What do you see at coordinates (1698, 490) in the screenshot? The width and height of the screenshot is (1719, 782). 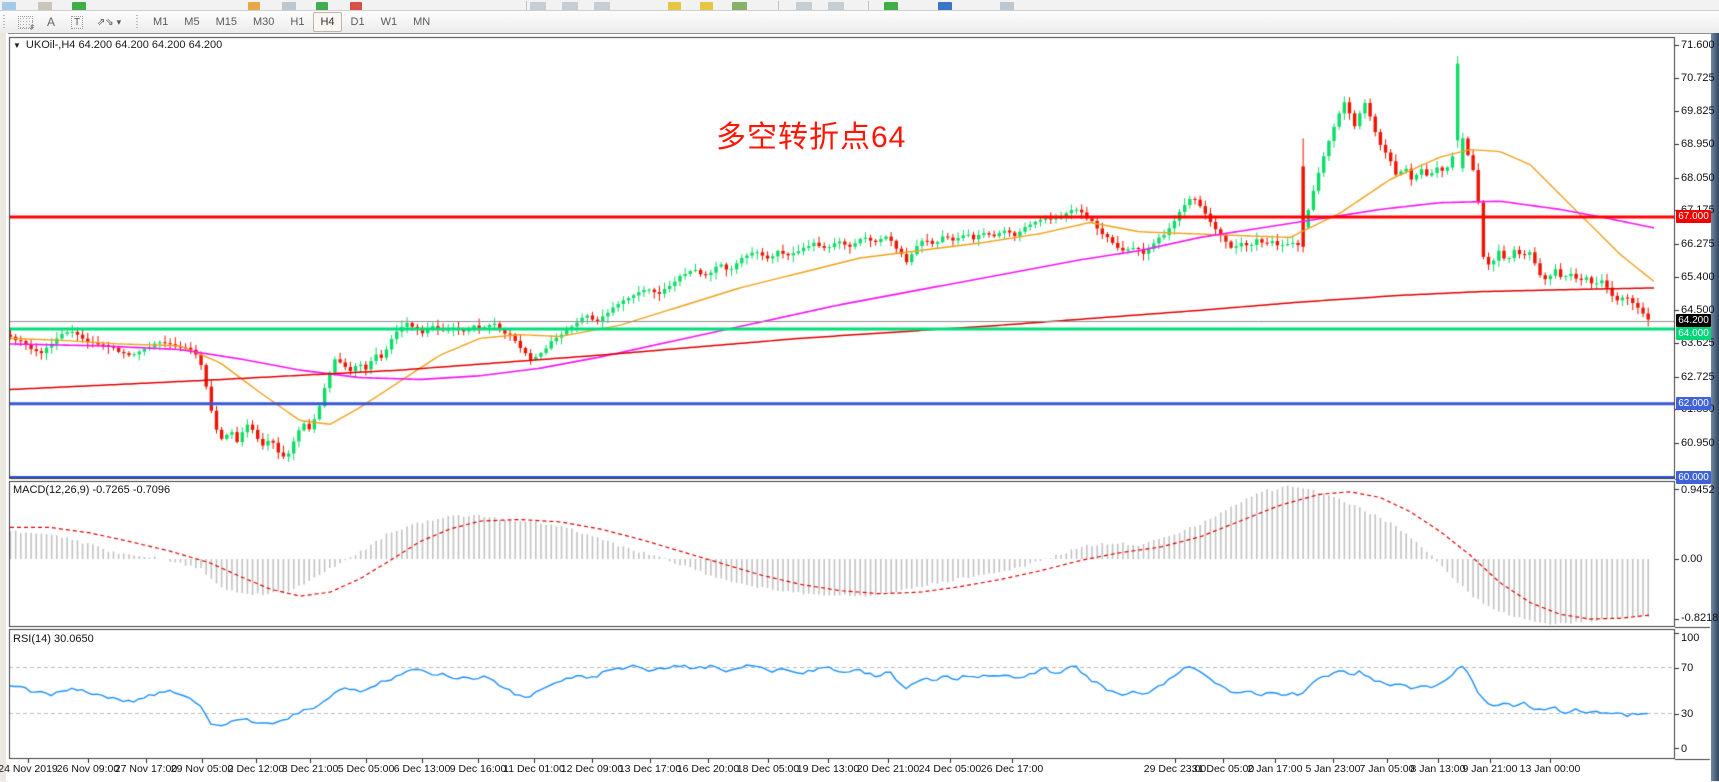 I see `macd-scale-label: 0.9452` at bounding box center [1698, 490].